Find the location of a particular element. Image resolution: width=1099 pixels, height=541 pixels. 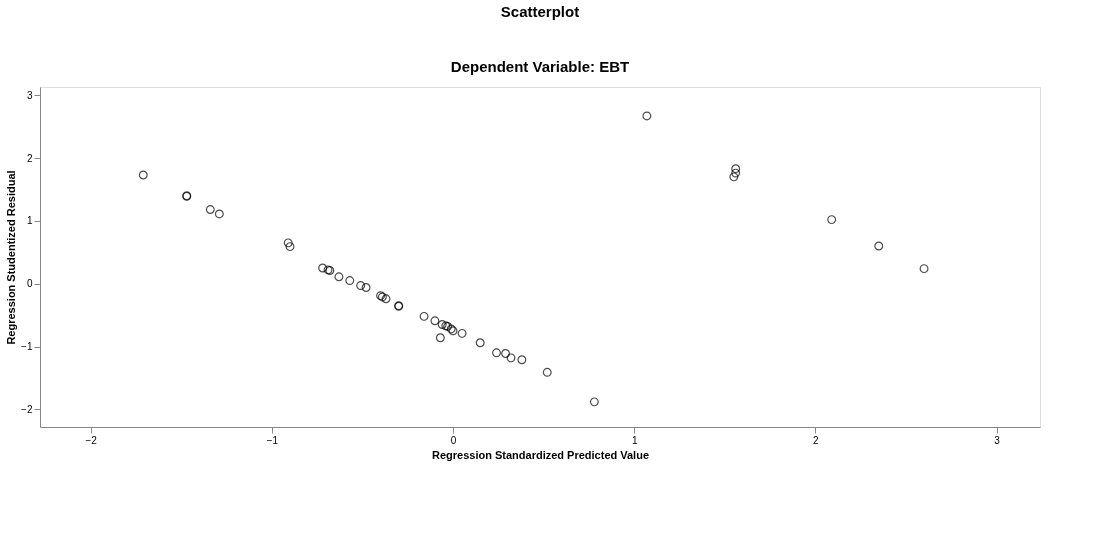

chart-title: Scatterplot is located at coordinates (540, 11).